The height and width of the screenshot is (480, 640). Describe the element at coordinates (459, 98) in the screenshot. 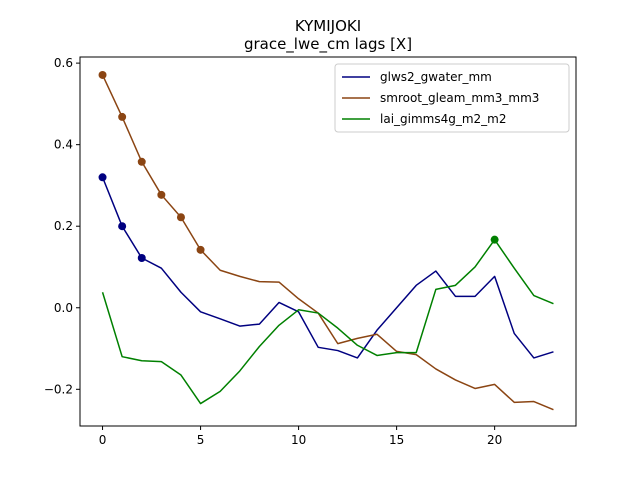

I see `legend-label: smroot_gleam_mm3_mm3` at that location.